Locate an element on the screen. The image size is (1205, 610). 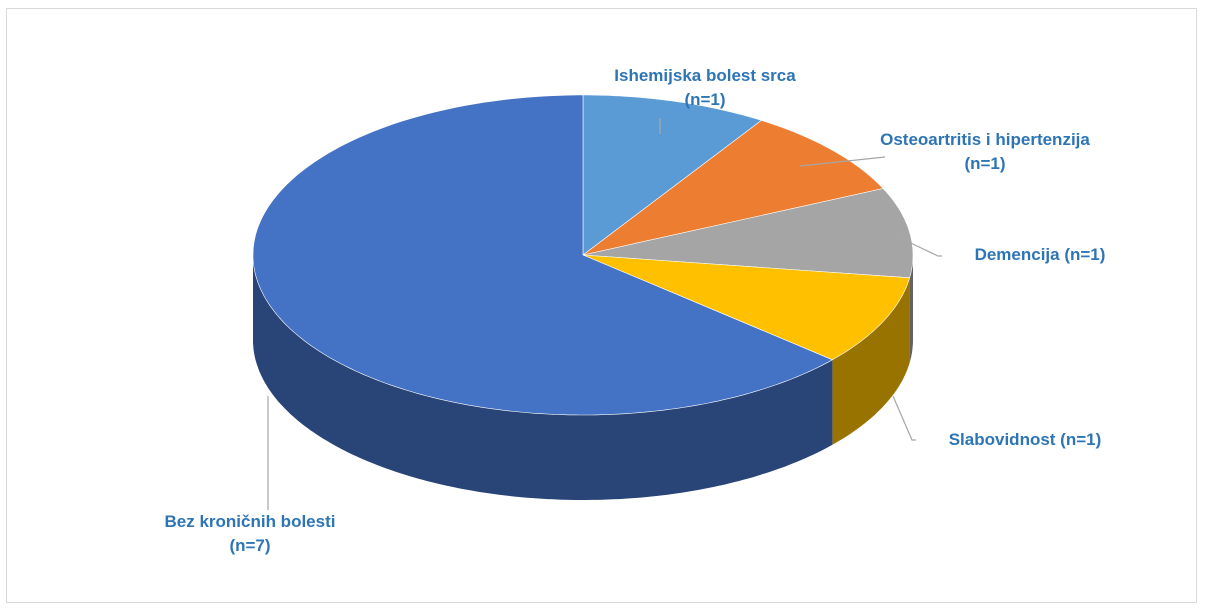
data-label: Ishemijska bolest srca (n=1) is located at coordinates (705, 87).